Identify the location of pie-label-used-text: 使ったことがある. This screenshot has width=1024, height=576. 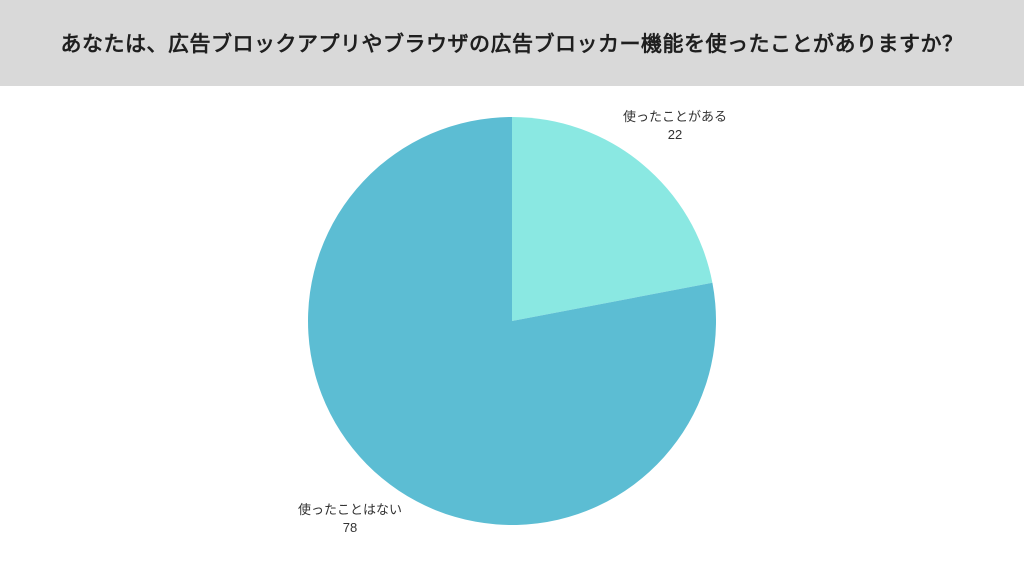
(674, 116).